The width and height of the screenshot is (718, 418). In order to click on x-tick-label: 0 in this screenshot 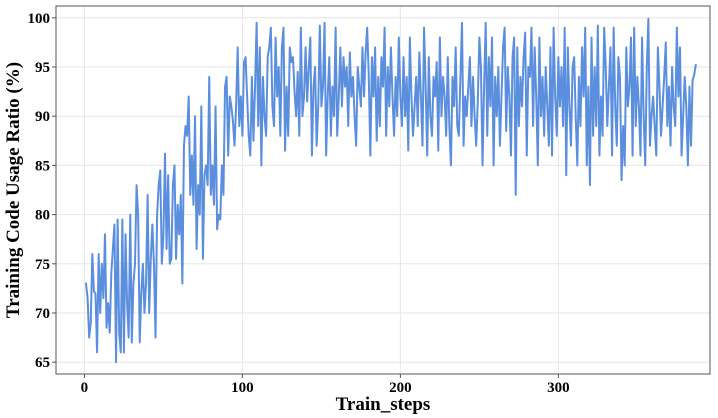, I will do `click(85, 388)`.